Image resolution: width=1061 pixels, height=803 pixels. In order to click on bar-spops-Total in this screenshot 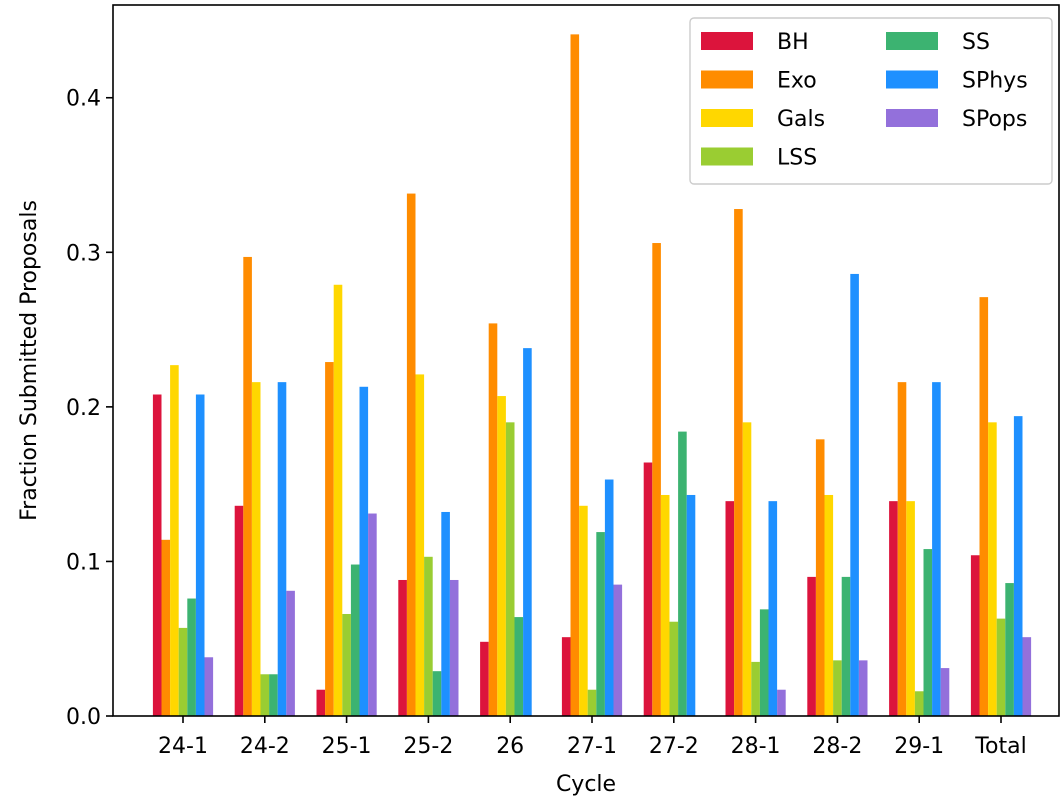, I will do `click(1027, 676)`.